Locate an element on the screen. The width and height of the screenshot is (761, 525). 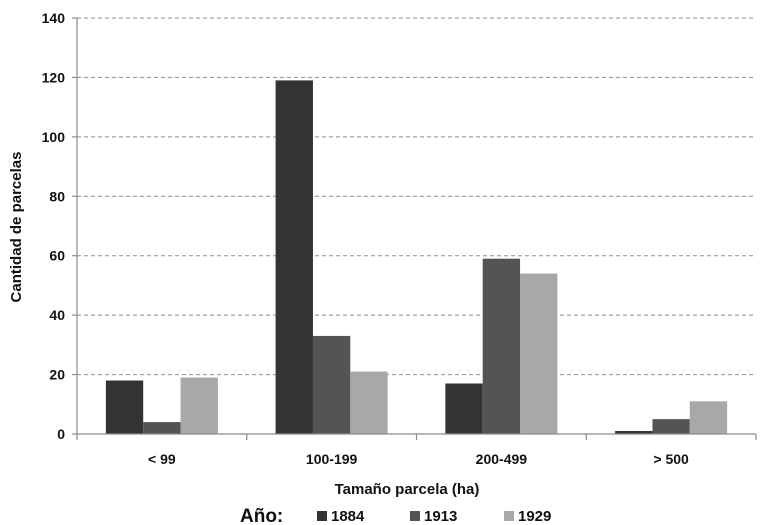
x-tick-label: > 500 is located at coordinates (671, 459).